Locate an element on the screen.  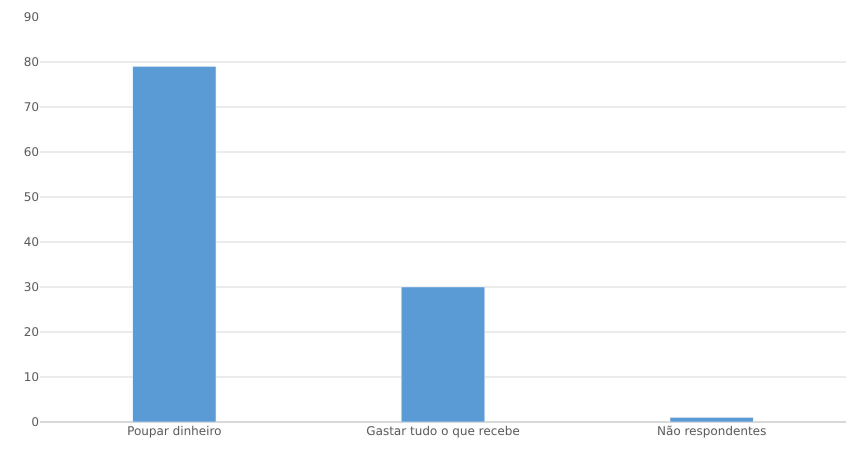
y-tick-label: 0 is located at coordinates (35, 422).